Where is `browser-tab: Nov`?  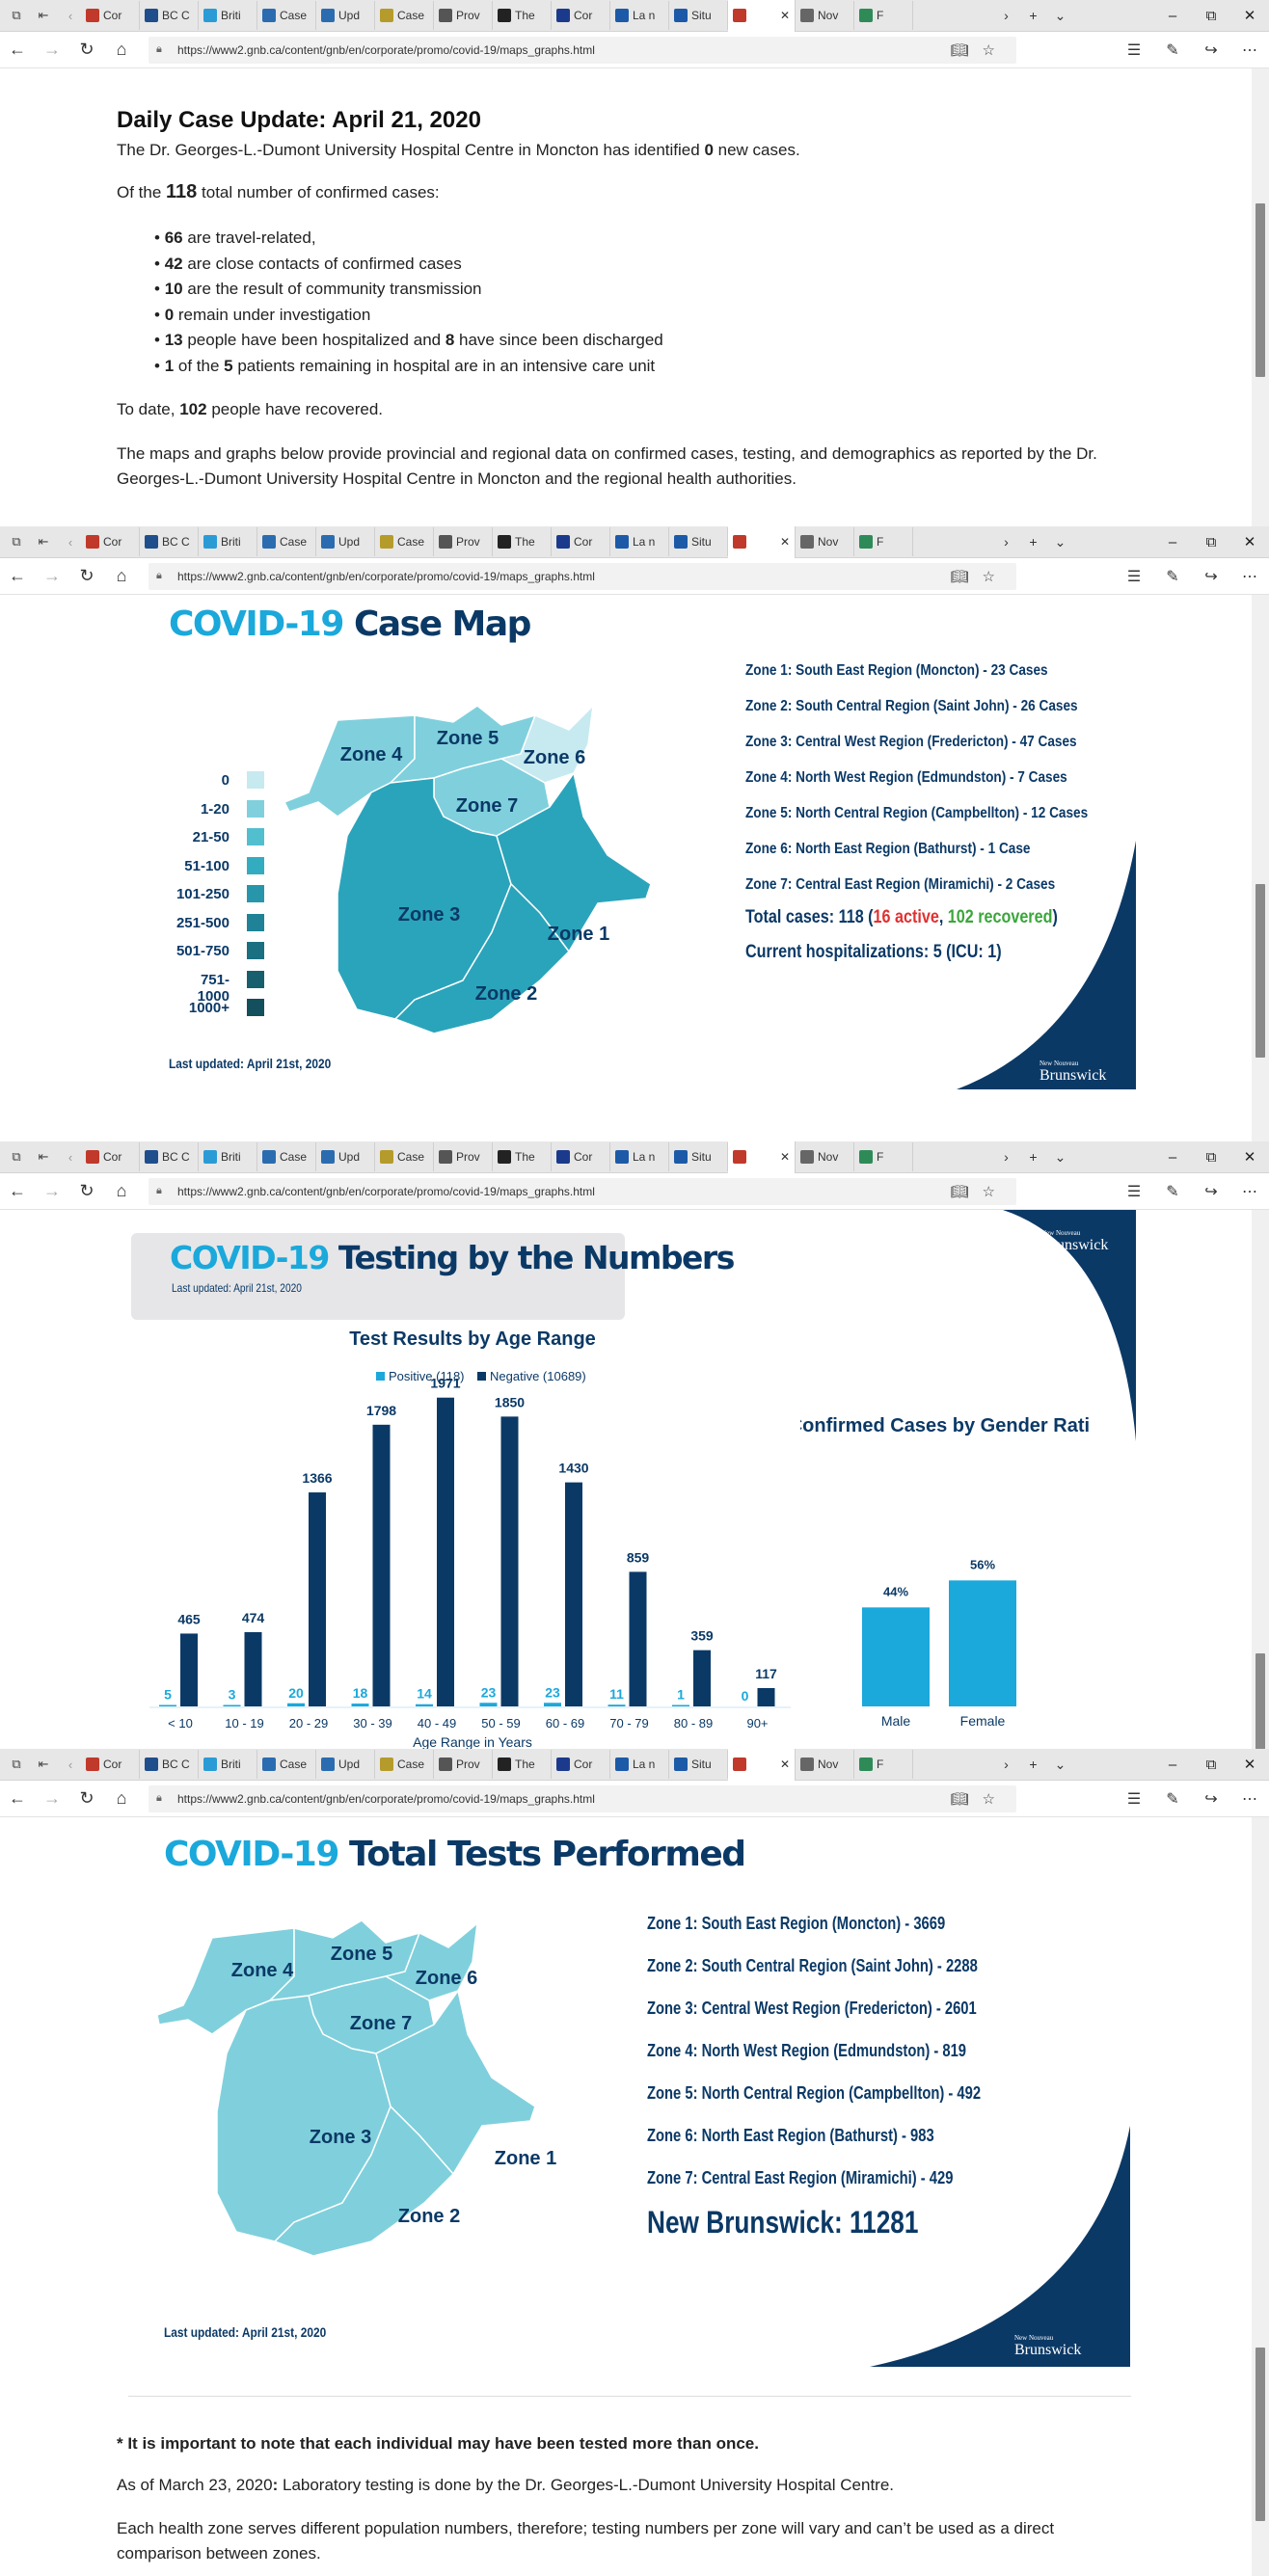 browser-tab: Nov is located at coordinates (825, 542).